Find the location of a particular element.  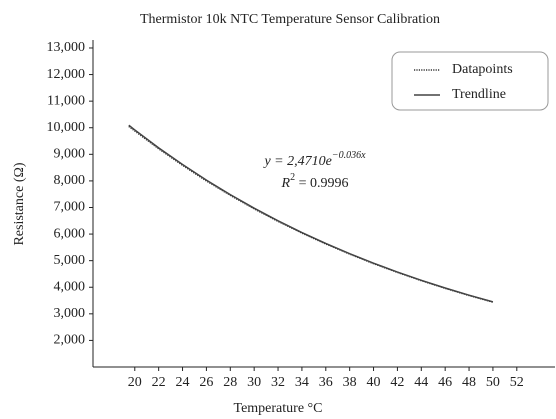

x-tick-label: 44 is located at coordinates (421, 382).